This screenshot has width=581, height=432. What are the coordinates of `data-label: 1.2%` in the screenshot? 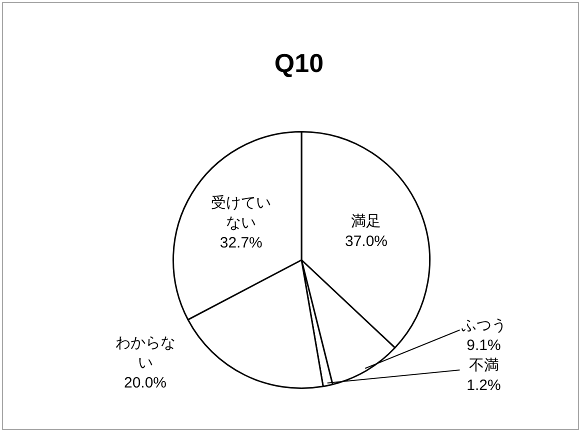 It's located at (483, 385).